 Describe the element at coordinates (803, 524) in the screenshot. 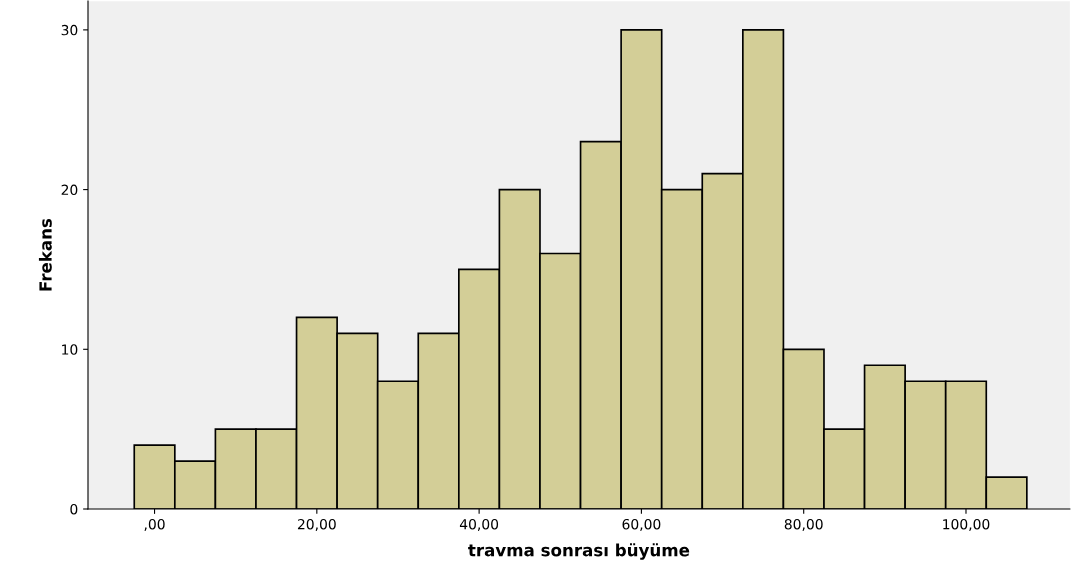

I see `x-tick-label: 80,00` at that location.